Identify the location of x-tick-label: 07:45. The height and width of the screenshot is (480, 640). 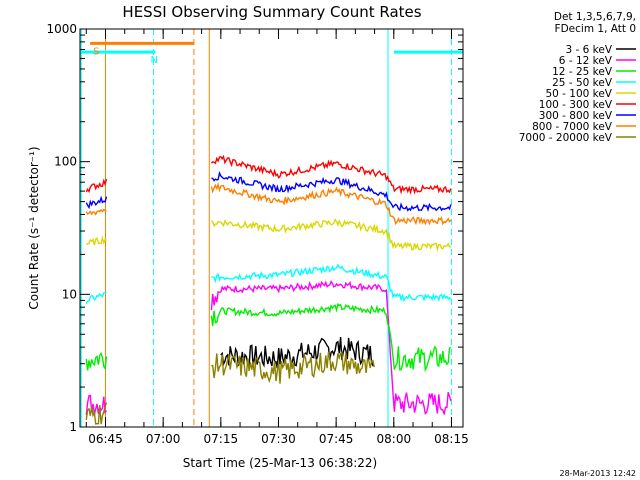
(336, 439).